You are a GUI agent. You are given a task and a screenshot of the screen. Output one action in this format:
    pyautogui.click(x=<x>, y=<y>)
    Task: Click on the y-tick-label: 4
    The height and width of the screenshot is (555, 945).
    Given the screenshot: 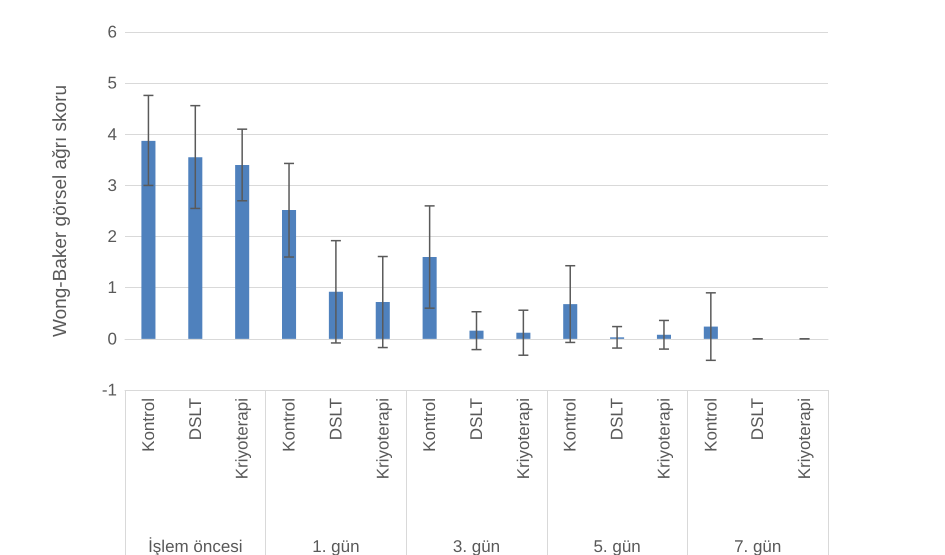 What is the action you would take?
    pyautogui.click(x=112, y=134)
    